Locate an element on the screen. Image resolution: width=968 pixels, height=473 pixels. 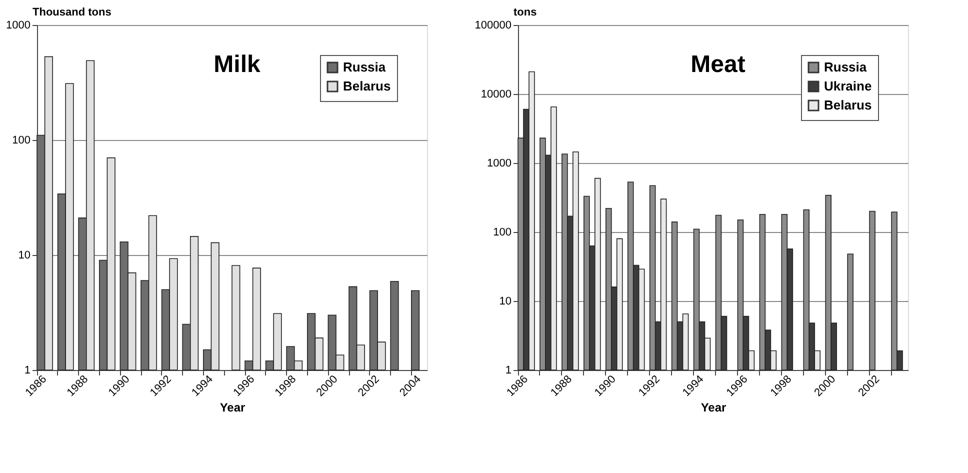
legend-label: Ukraine is located at coordinates (848, 86).